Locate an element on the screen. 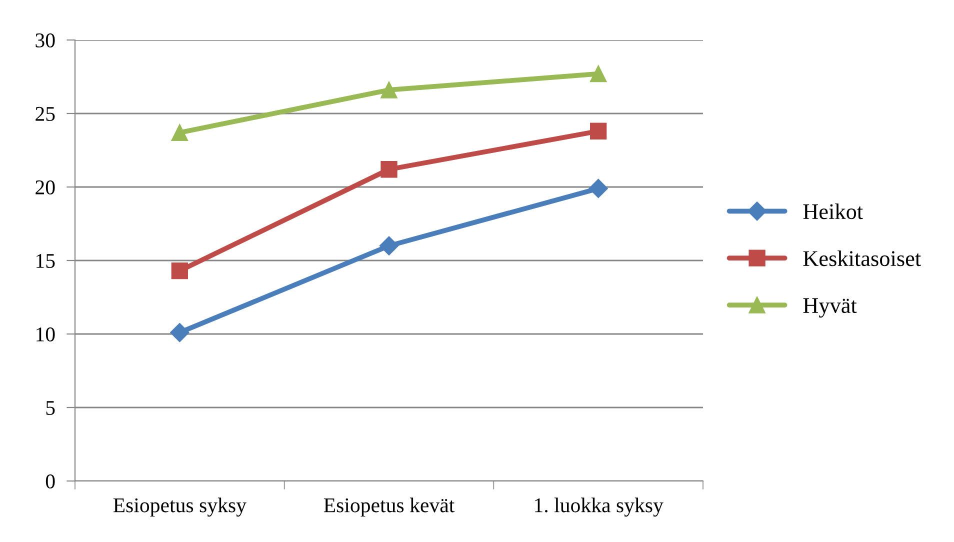 The width and height of the screenshot is (954, 542). y-tick-label: 15 is located at coordinates (45, 261).